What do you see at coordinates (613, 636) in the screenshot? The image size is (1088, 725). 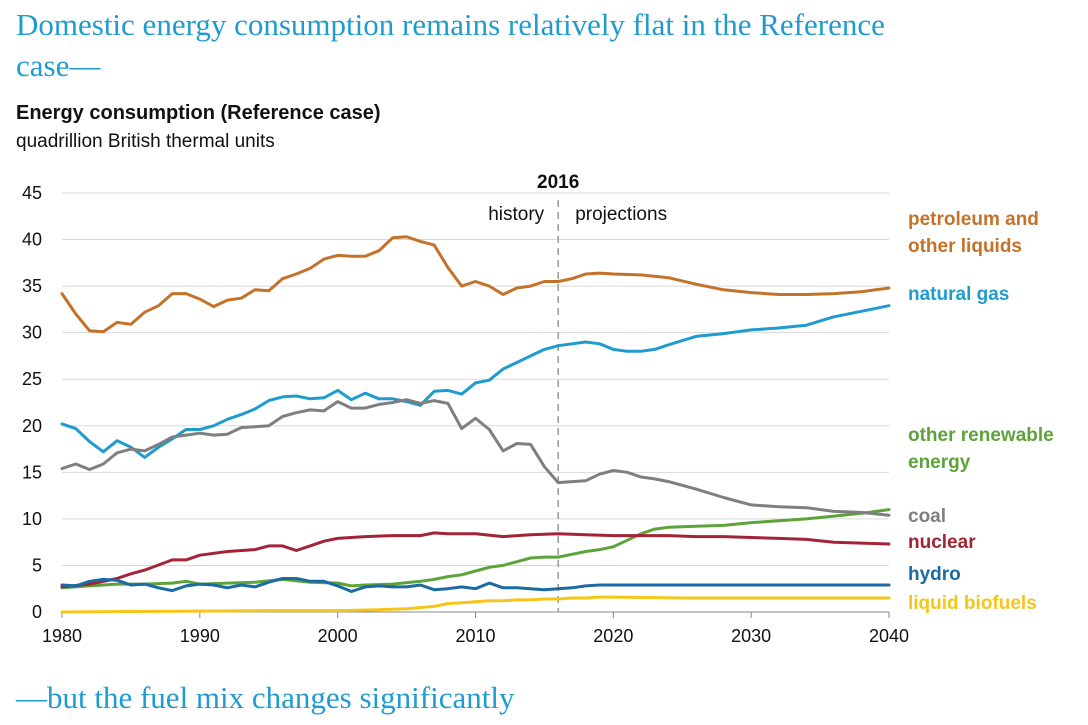 I see `x-tick-label: 2020` at bounding box center [613, 636].